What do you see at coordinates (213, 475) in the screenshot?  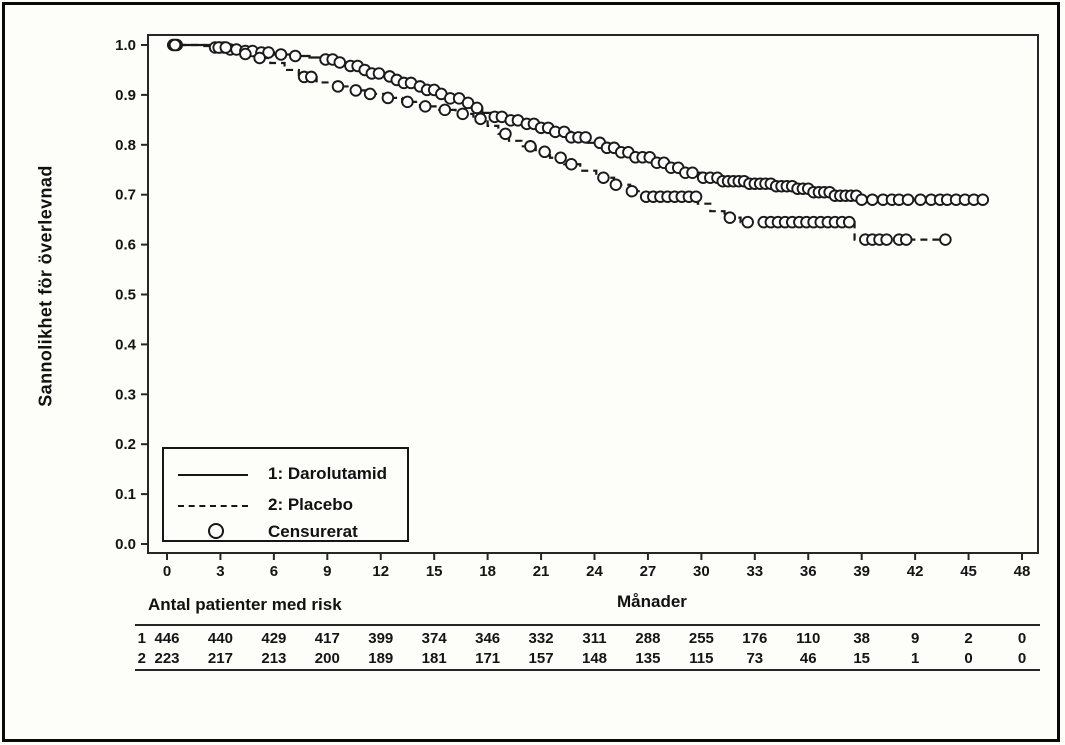 I see `solid-line-sample` at bounding box center [213, 475].